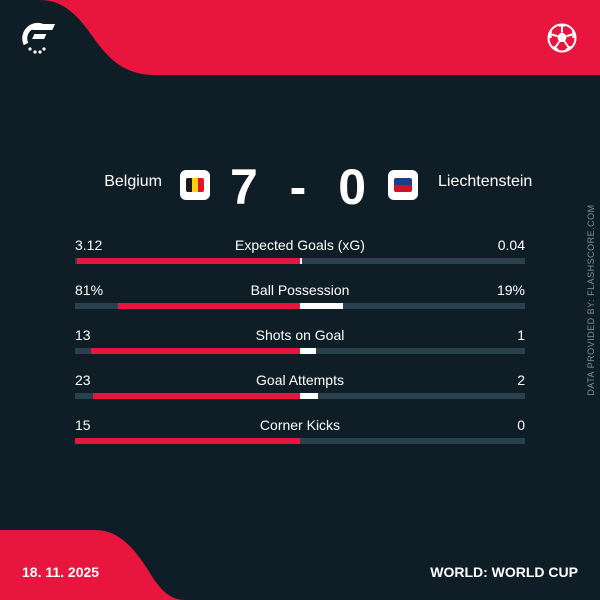 This screenshot has width=600, height=600. Describe the element at coordinates (300, 391) in the screenshot. I see `stat-row-goal-attempts: 23 Goal Attempts 2` at that location.